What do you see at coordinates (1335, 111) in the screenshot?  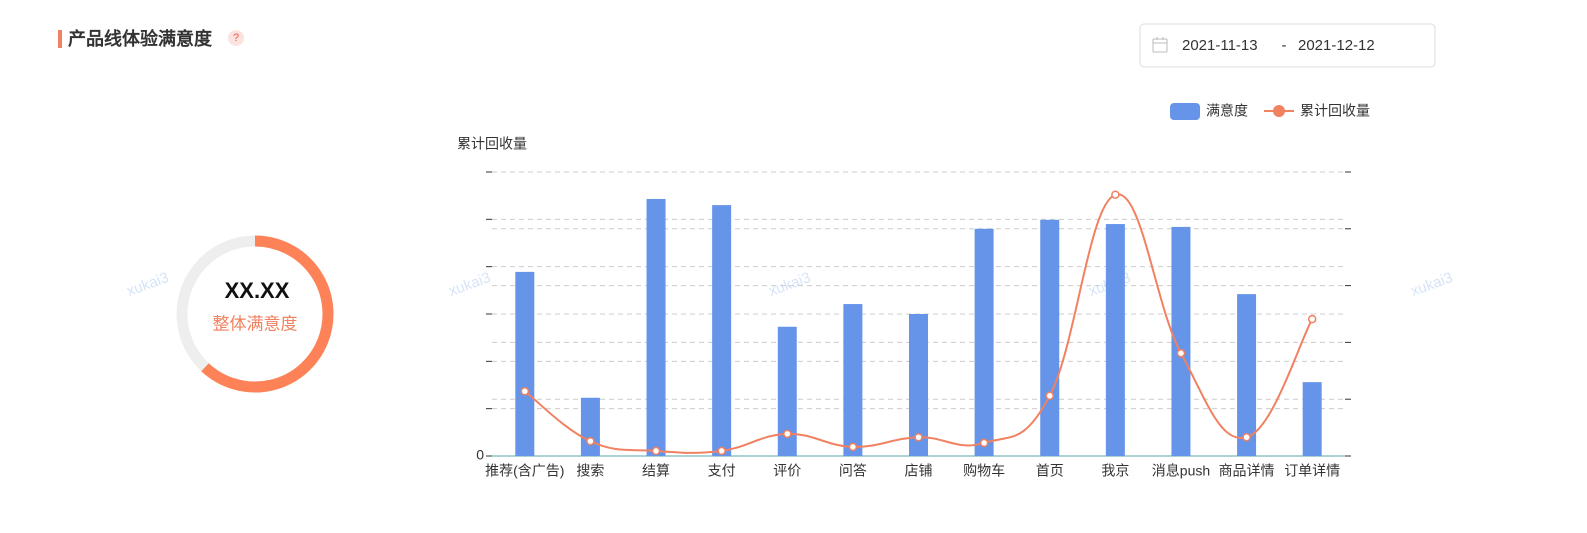 I see `legend-label: 累计回收量` at bounding box center [1335, 111].